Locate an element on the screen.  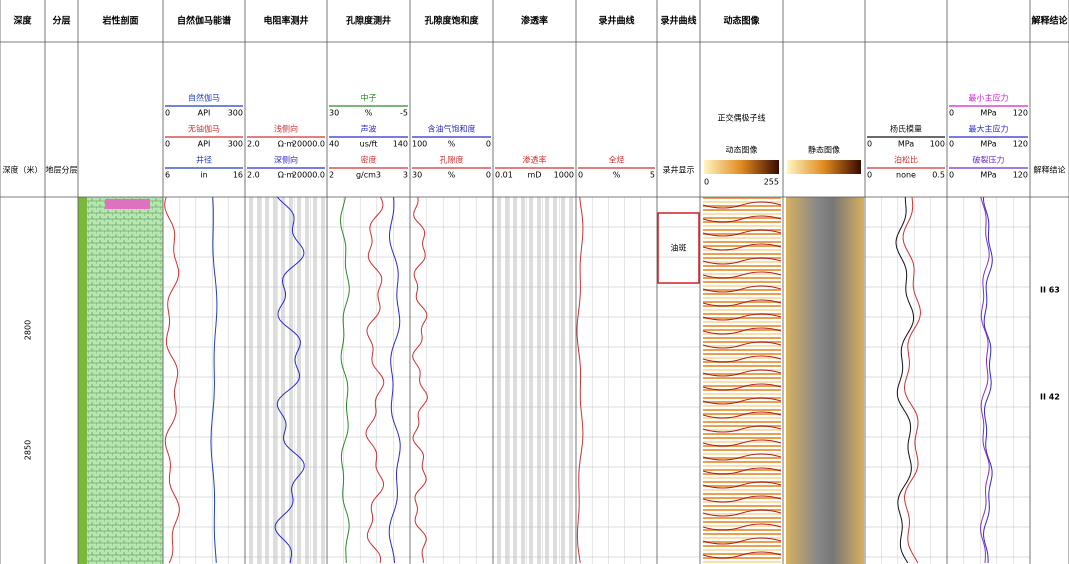
scale-max: 5 is located at coordinates (652, 175).